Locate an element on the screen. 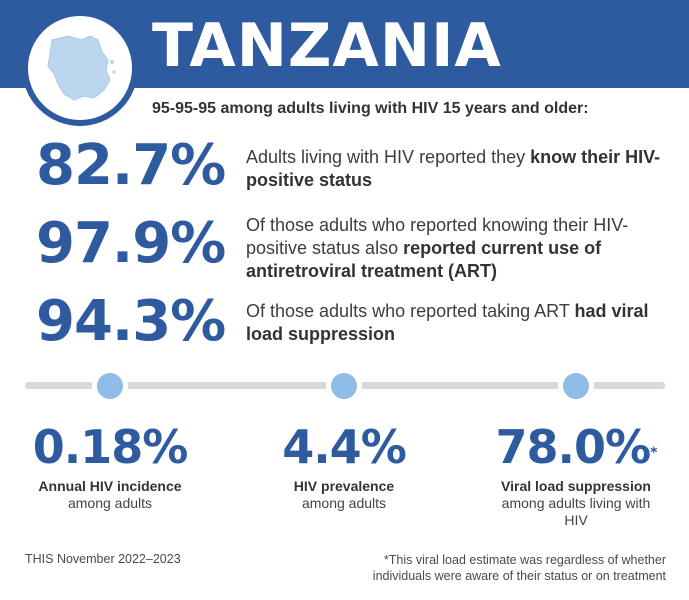  metric-label: Annual HIV incidence is located at coordinates (110, 486).